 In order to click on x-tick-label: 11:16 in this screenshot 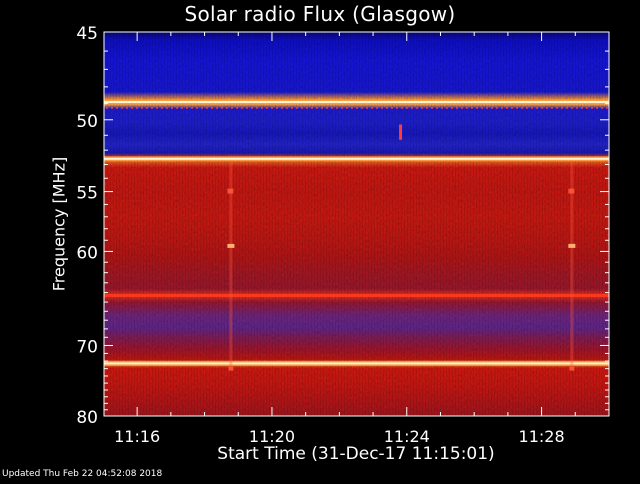, I will do `click(137, 436)`.